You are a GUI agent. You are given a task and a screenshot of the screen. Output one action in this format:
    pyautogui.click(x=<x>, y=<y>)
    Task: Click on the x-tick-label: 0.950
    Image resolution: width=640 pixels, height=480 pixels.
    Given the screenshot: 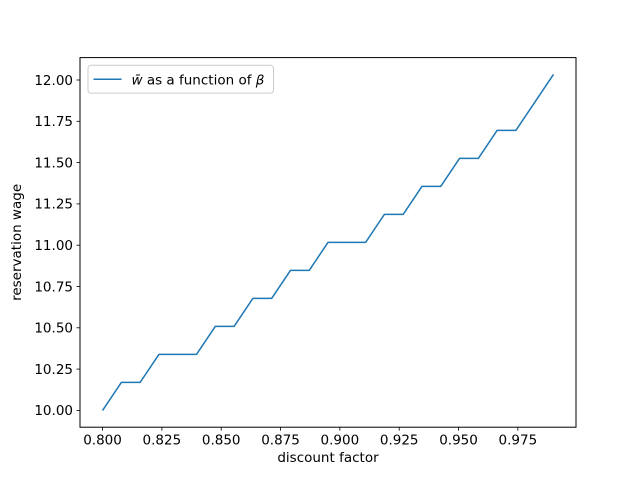 What is the action you would take?
    pyautogui.click(x=458, y=441)
    